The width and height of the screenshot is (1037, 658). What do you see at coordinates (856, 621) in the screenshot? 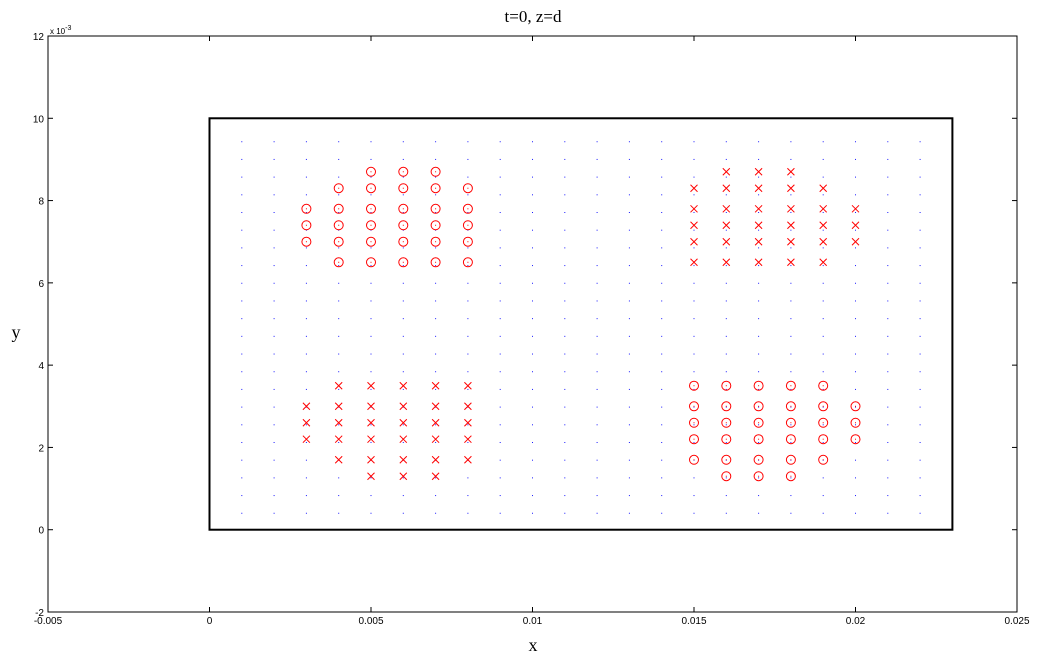
I see `x-tick-label: 0.02` at bounding box center [856, 621].